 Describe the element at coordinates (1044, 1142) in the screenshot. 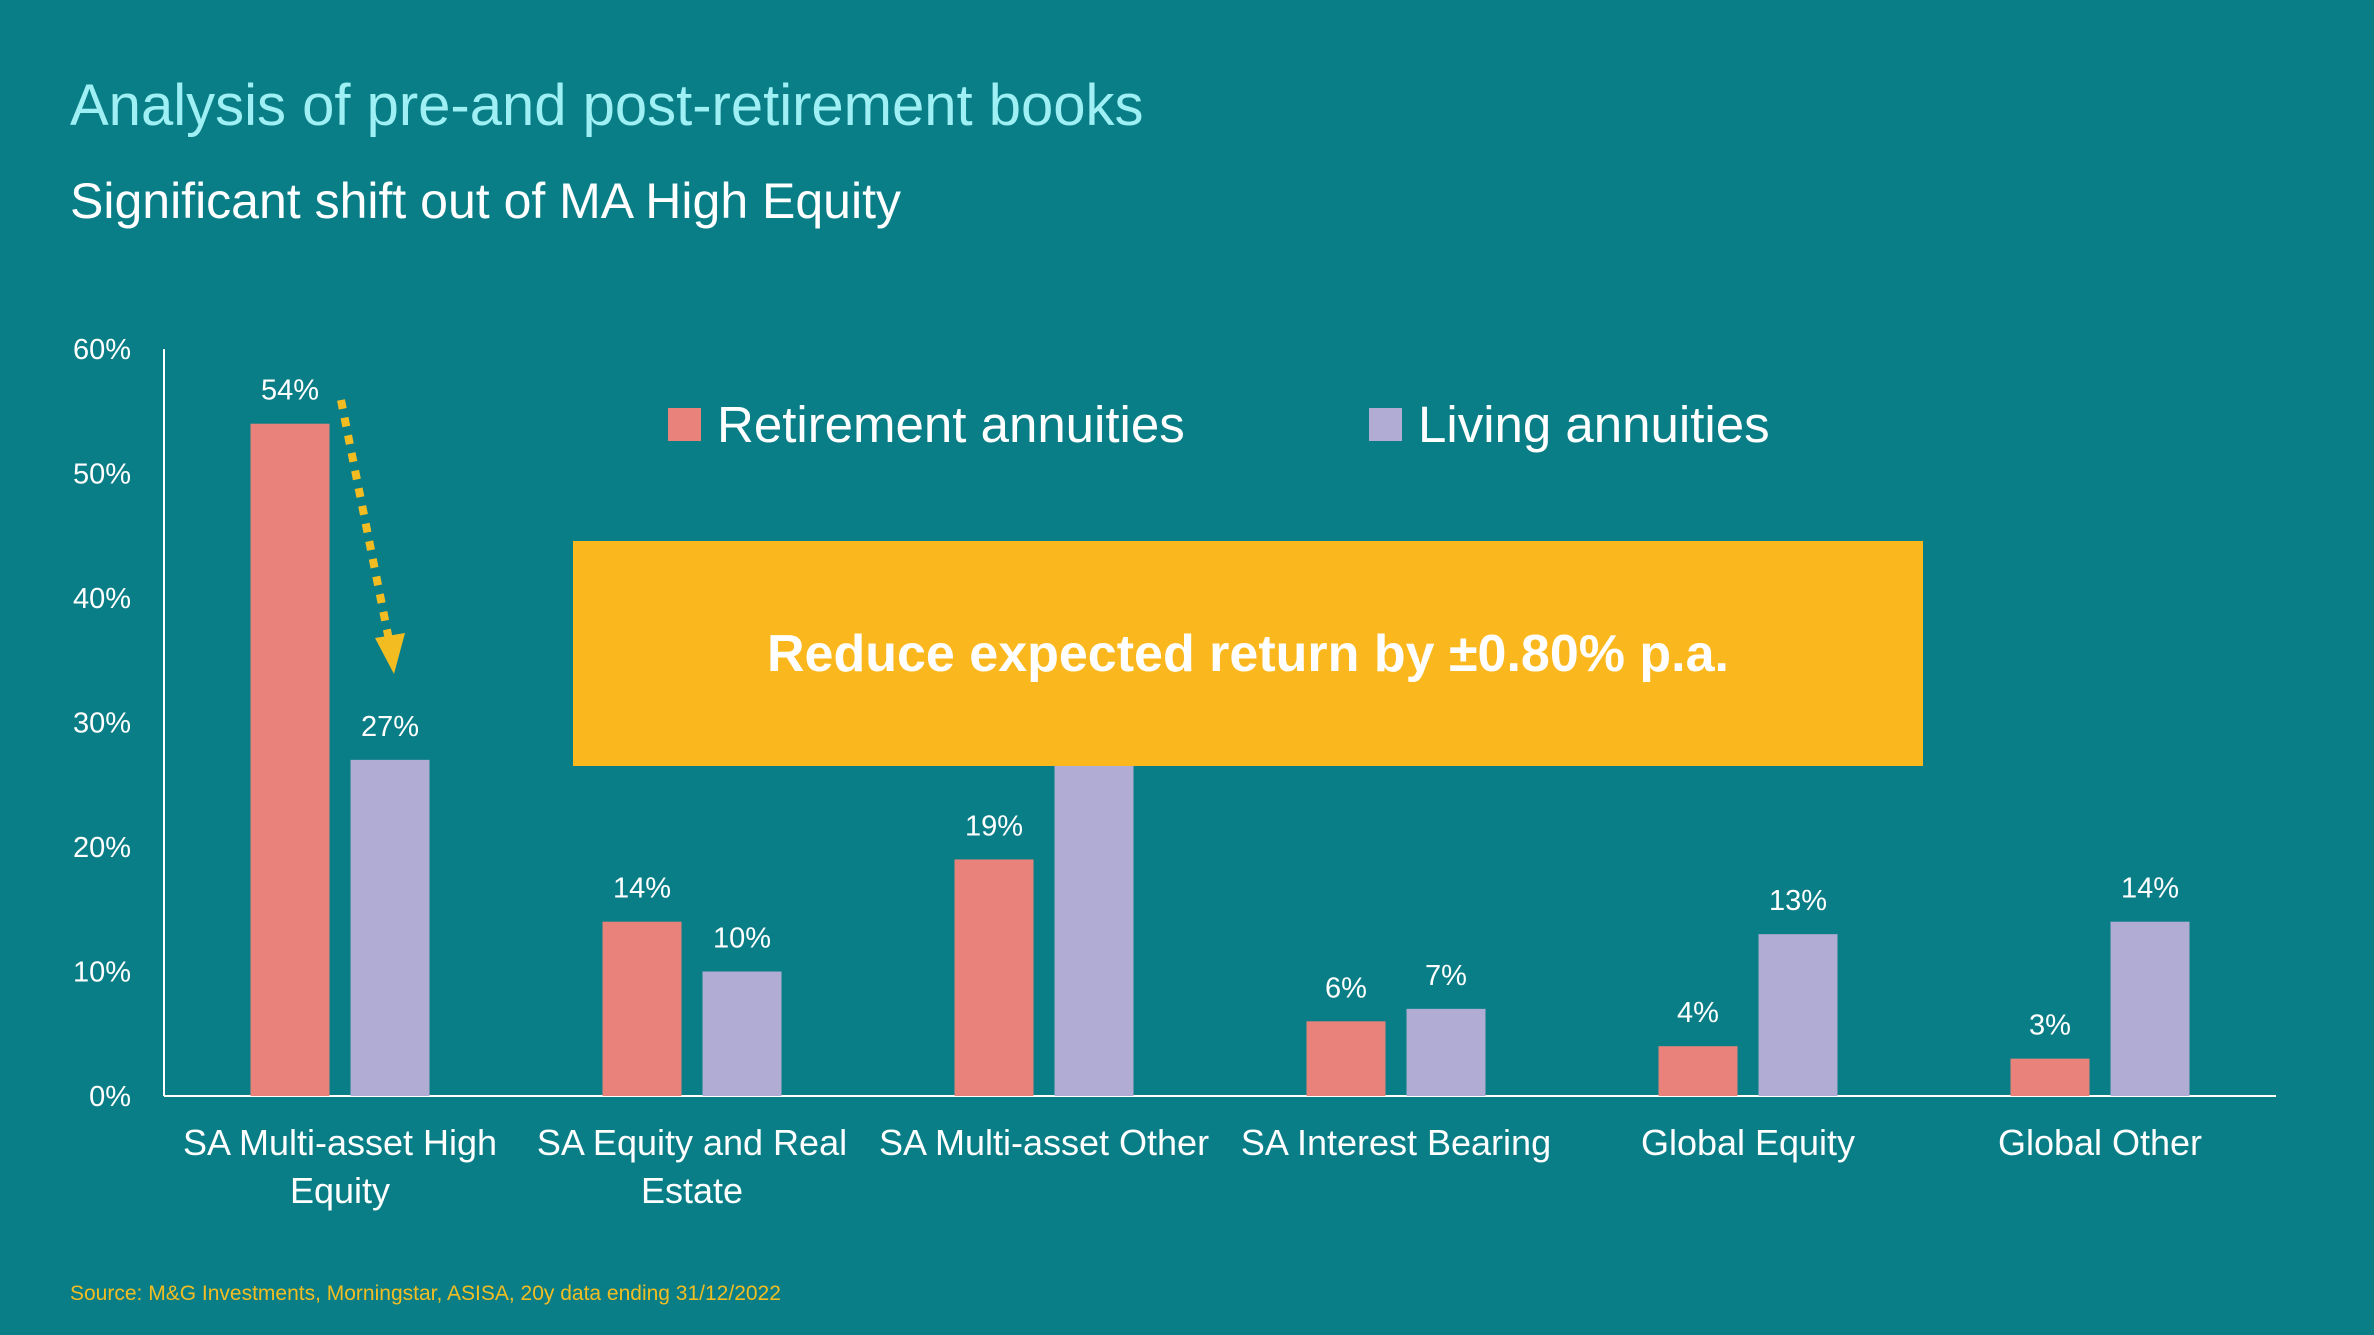

I see `x-tick-label: SA Multi-asset Other` at that location.